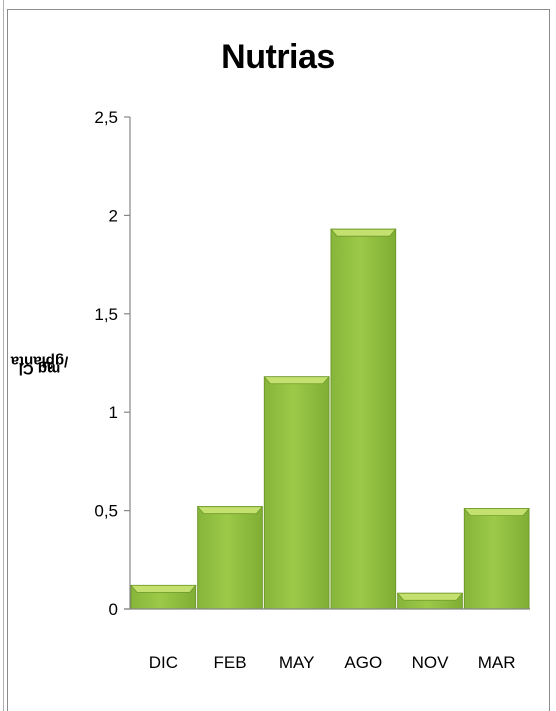 The height and width of the screenshot is (711, 556). Describe the element at coordinates (431, 662) in the screenshot. I see `x-tick-label-nov: NOV` at that location.